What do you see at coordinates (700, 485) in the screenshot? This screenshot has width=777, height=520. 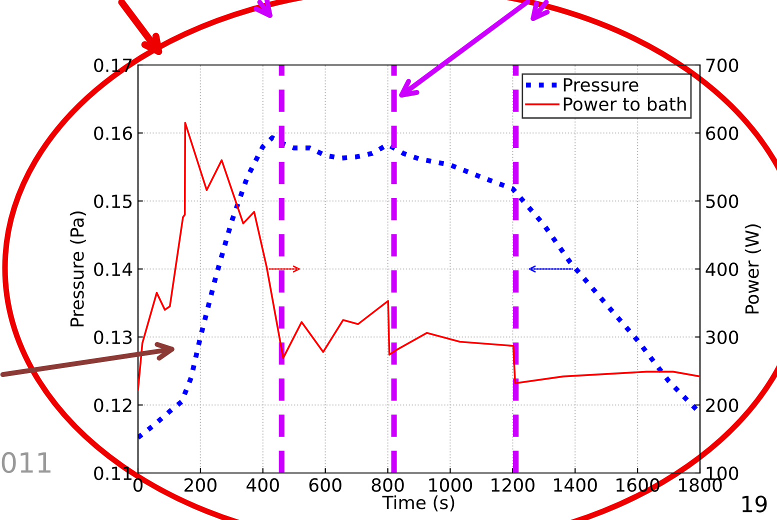 I see `x-tick-label: 1800` at bounding box center [700, 485].